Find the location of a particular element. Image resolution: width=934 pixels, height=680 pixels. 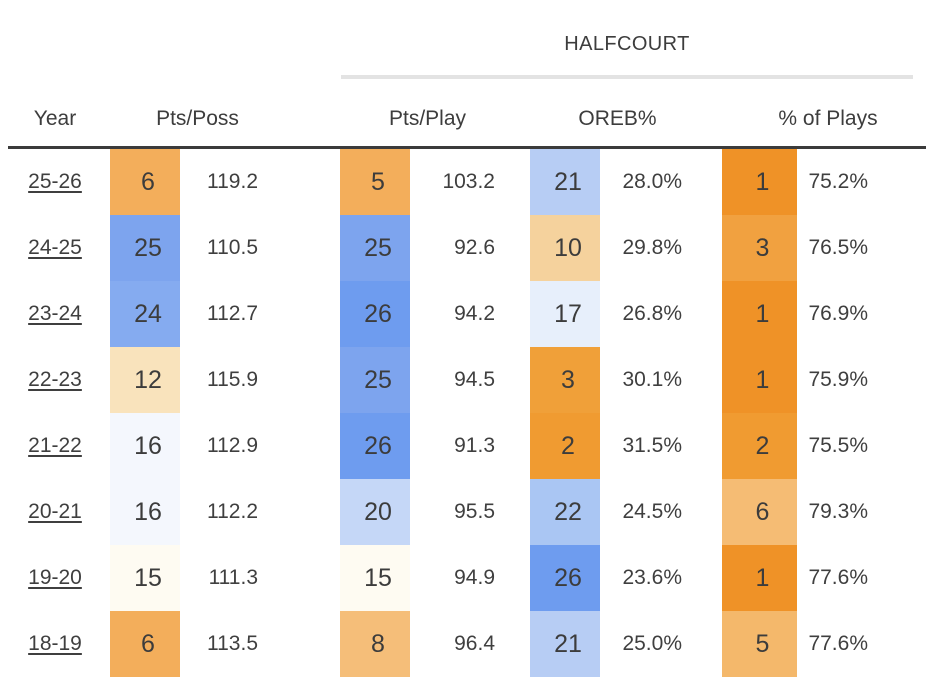

plays-rank-cell: 5 is located at coordinates (759, 644).